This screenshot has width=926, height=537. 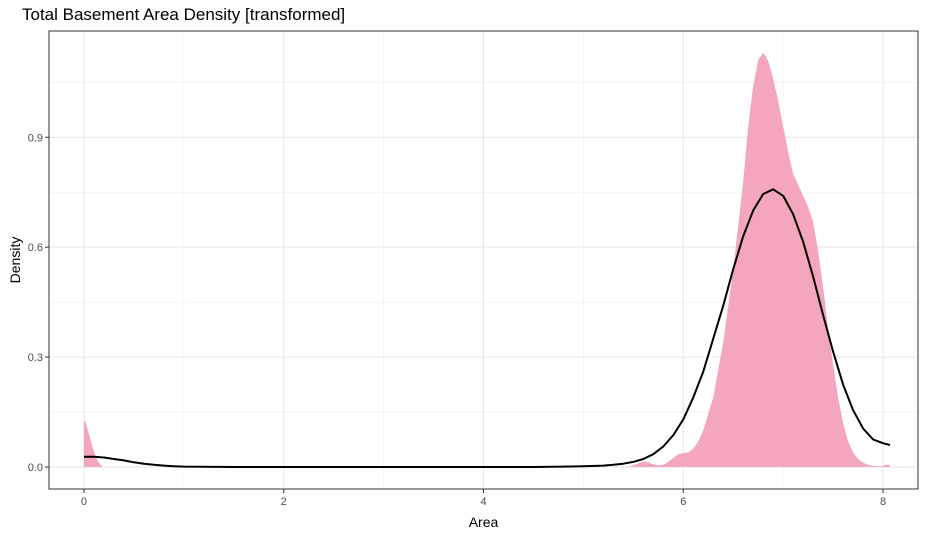 I want to click on x-tick-label: 6, so click(x=683, y=502).